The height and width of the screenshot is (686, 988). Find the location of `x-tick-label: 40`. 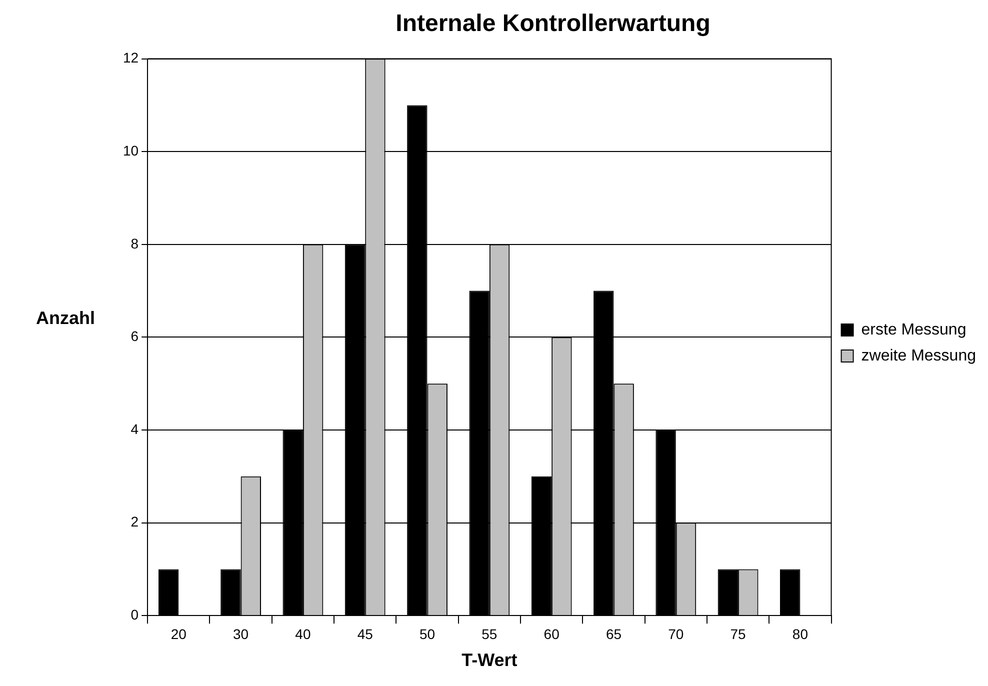

x-tick-label: 40 is located at coordinates (303, 634).